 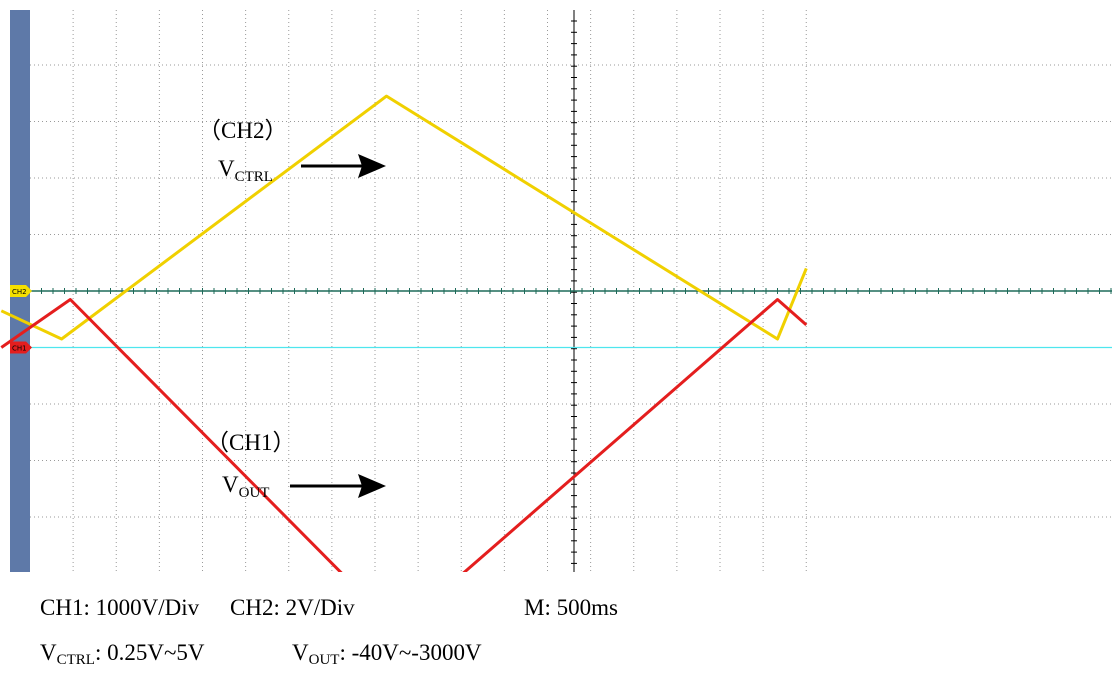 I want to click on vout-annotation: VOUT, so click(x=245, y=486).